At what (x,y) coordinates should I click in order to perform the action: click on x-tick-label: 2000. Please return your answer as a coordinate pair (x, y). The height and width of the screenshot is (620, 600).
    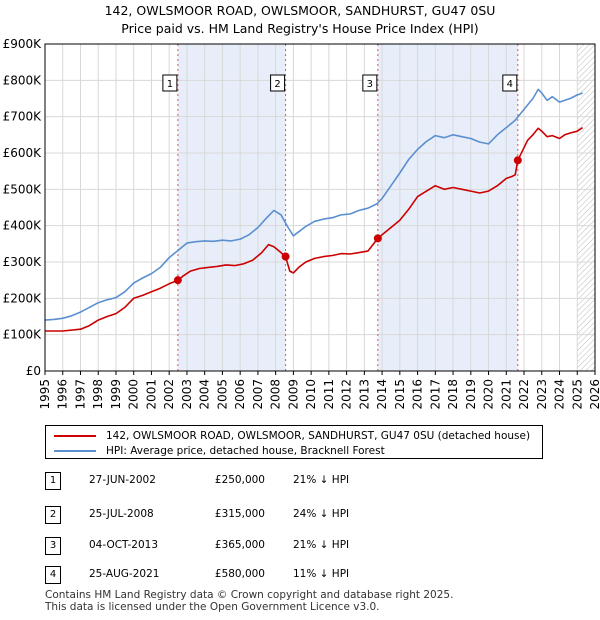
    Looking at the image, I should click on (134, 394).